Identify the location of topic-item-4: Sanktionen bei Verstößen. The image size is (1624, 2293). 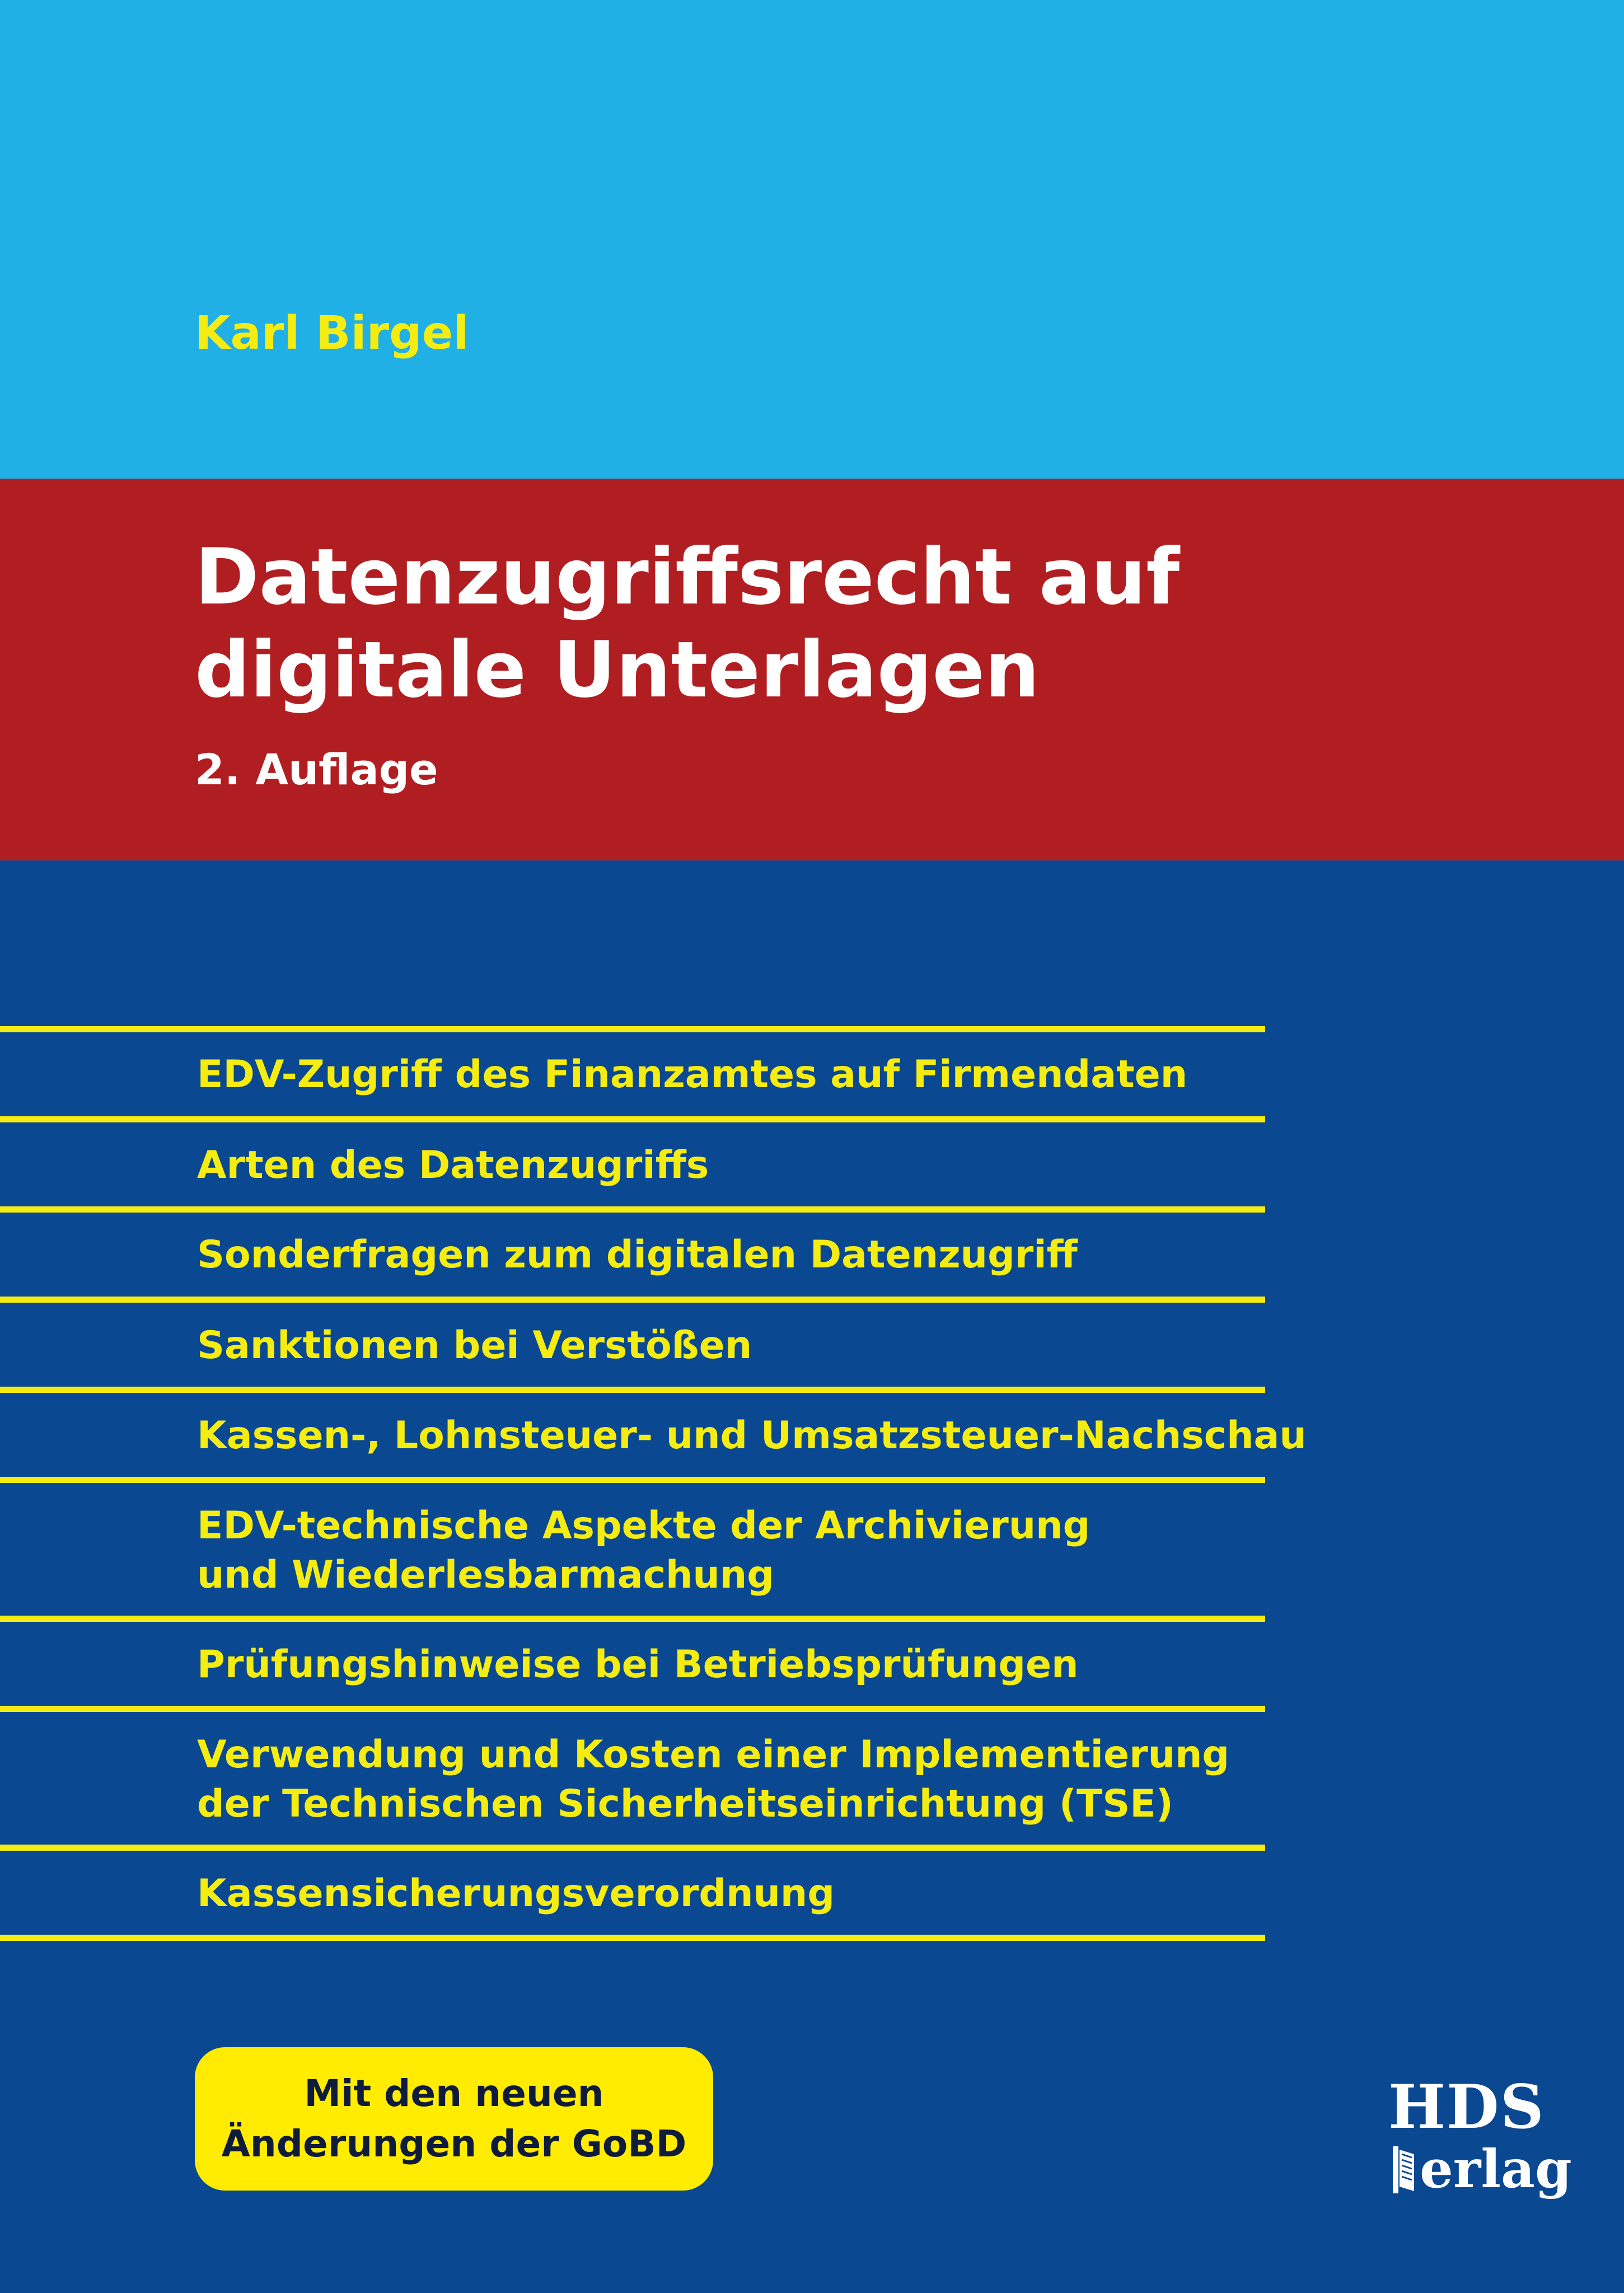
(475, 1345).